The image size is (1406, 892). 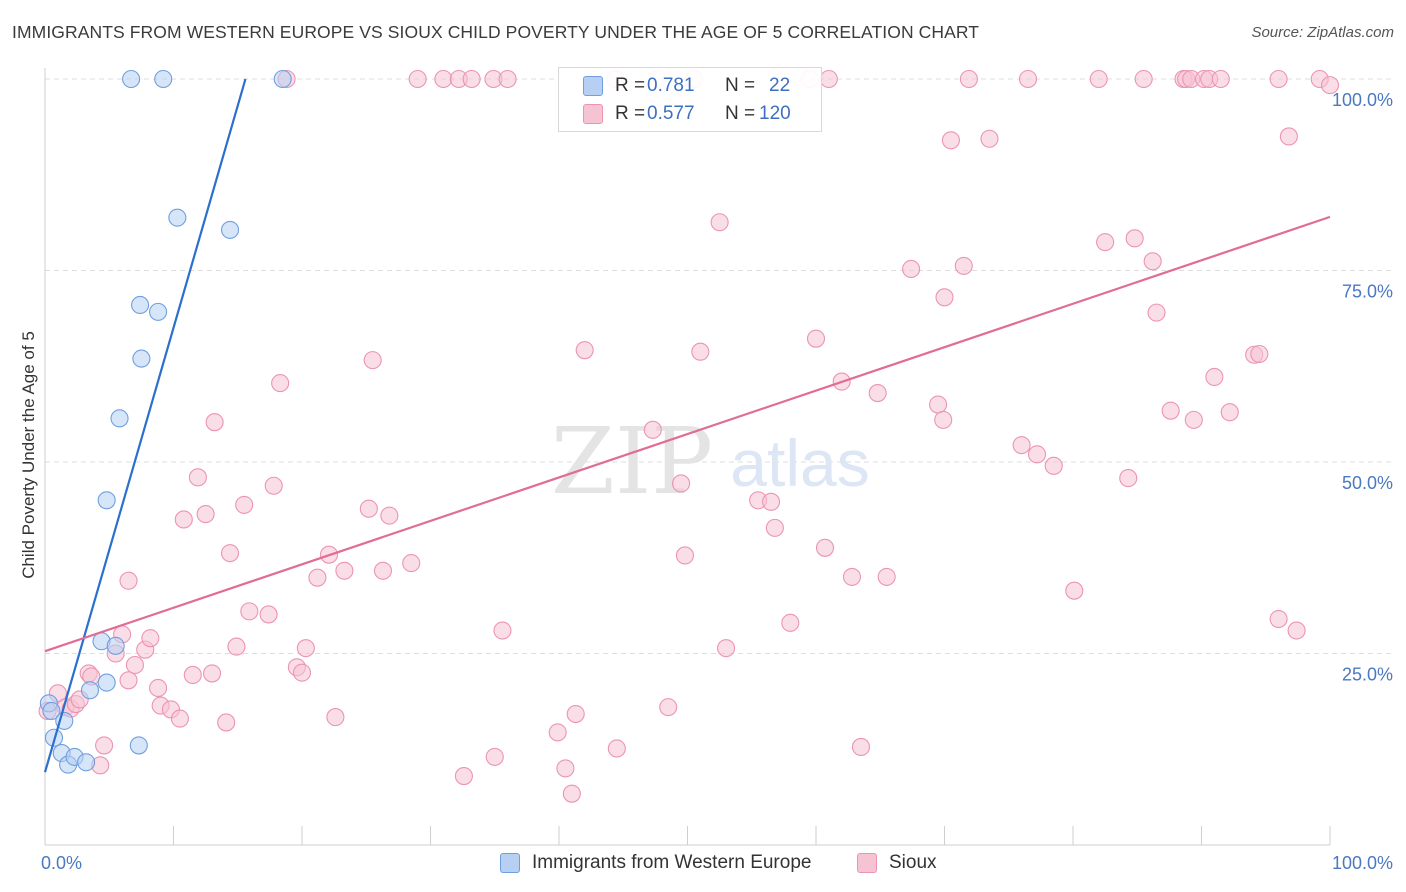 I want to click on correlation-legend: R = 0.781 N = 22 R = 0.577 N = 120, so click(x=690, y=99).